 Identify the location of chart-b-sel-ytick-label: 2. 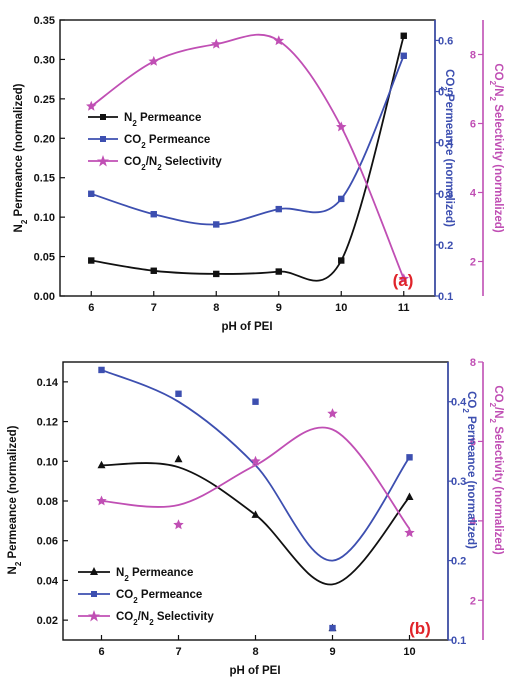
(473, 601).